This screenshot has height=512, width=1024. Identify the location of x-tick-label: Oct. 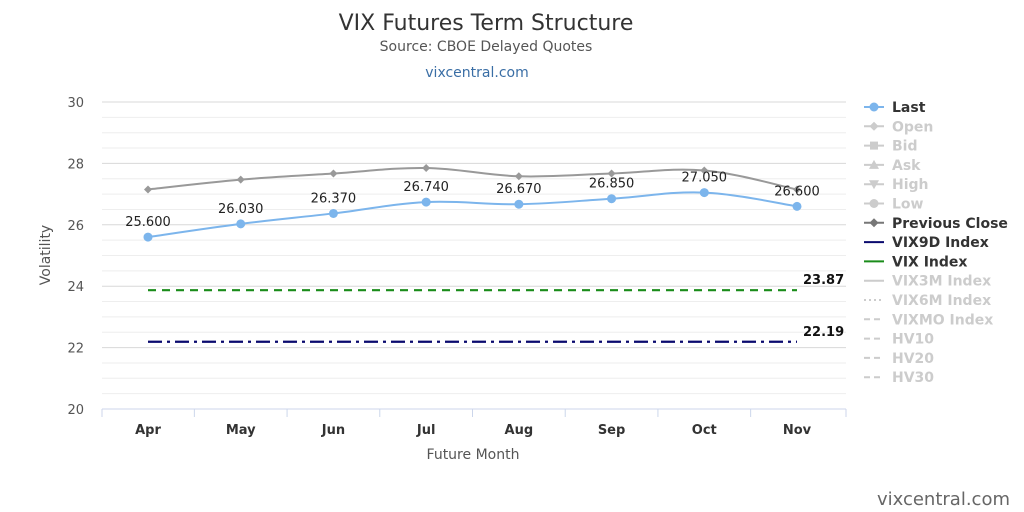
(704, 430).